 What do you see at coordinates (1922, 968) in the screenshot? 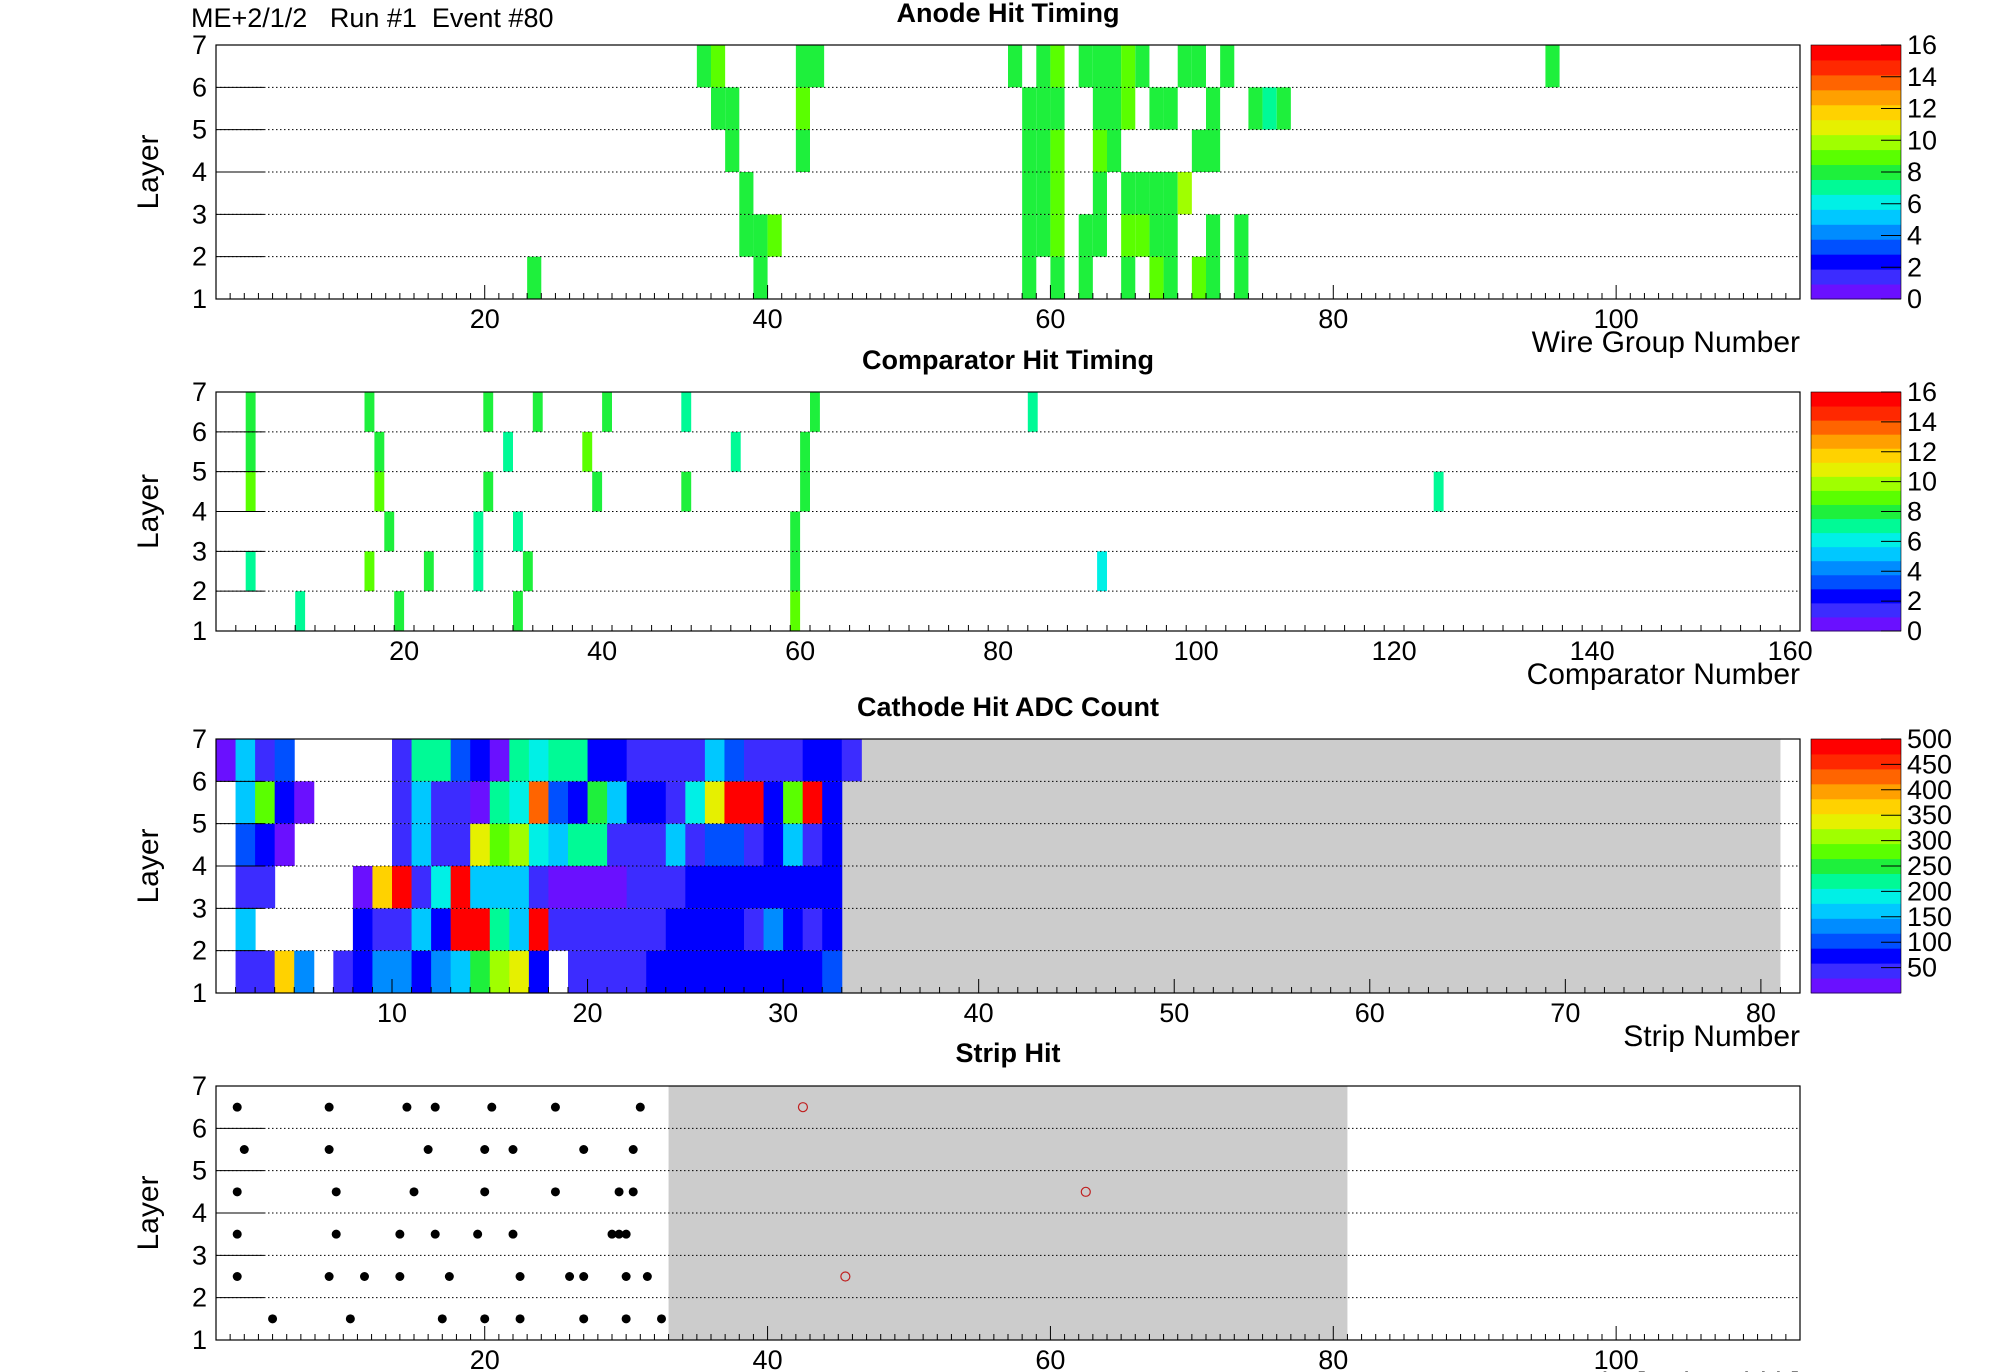
I see `colorbar-tick-label: 50` at bounding box center [1922, 968].